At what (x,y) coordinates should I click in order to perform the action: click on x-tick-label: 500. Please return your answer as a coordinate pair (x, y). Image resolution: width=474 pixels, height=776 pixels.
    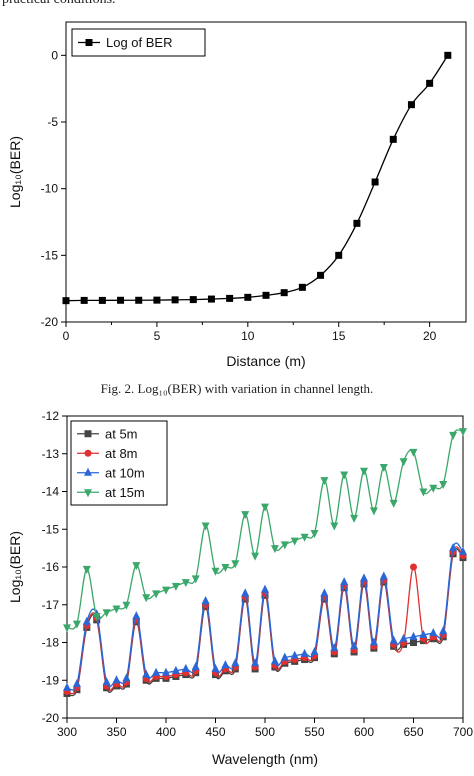
    Looking at the image, I should click on (265, 732).